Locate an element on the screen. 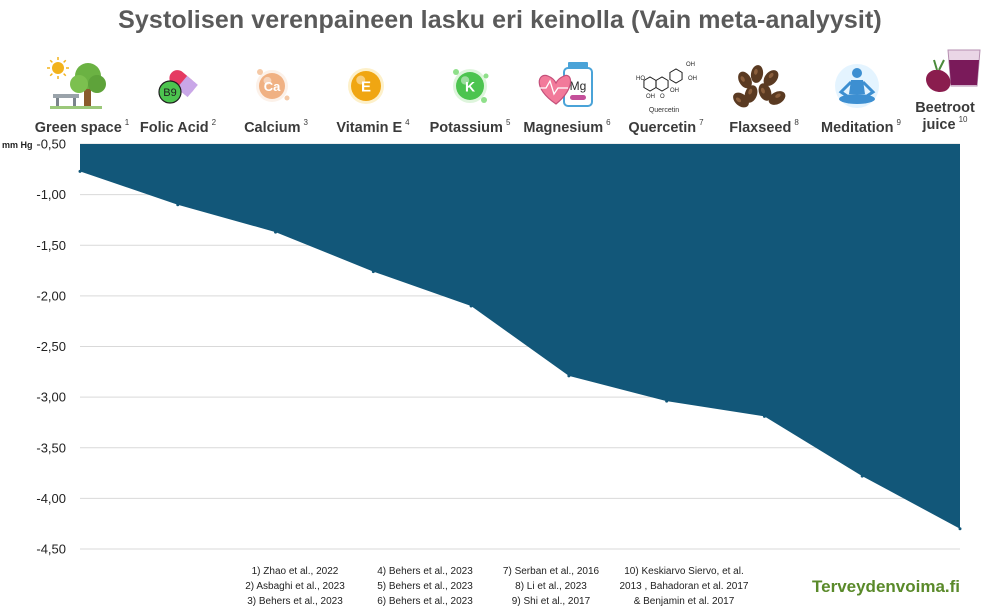  meditation-icon is located at coordinates (857, 86).